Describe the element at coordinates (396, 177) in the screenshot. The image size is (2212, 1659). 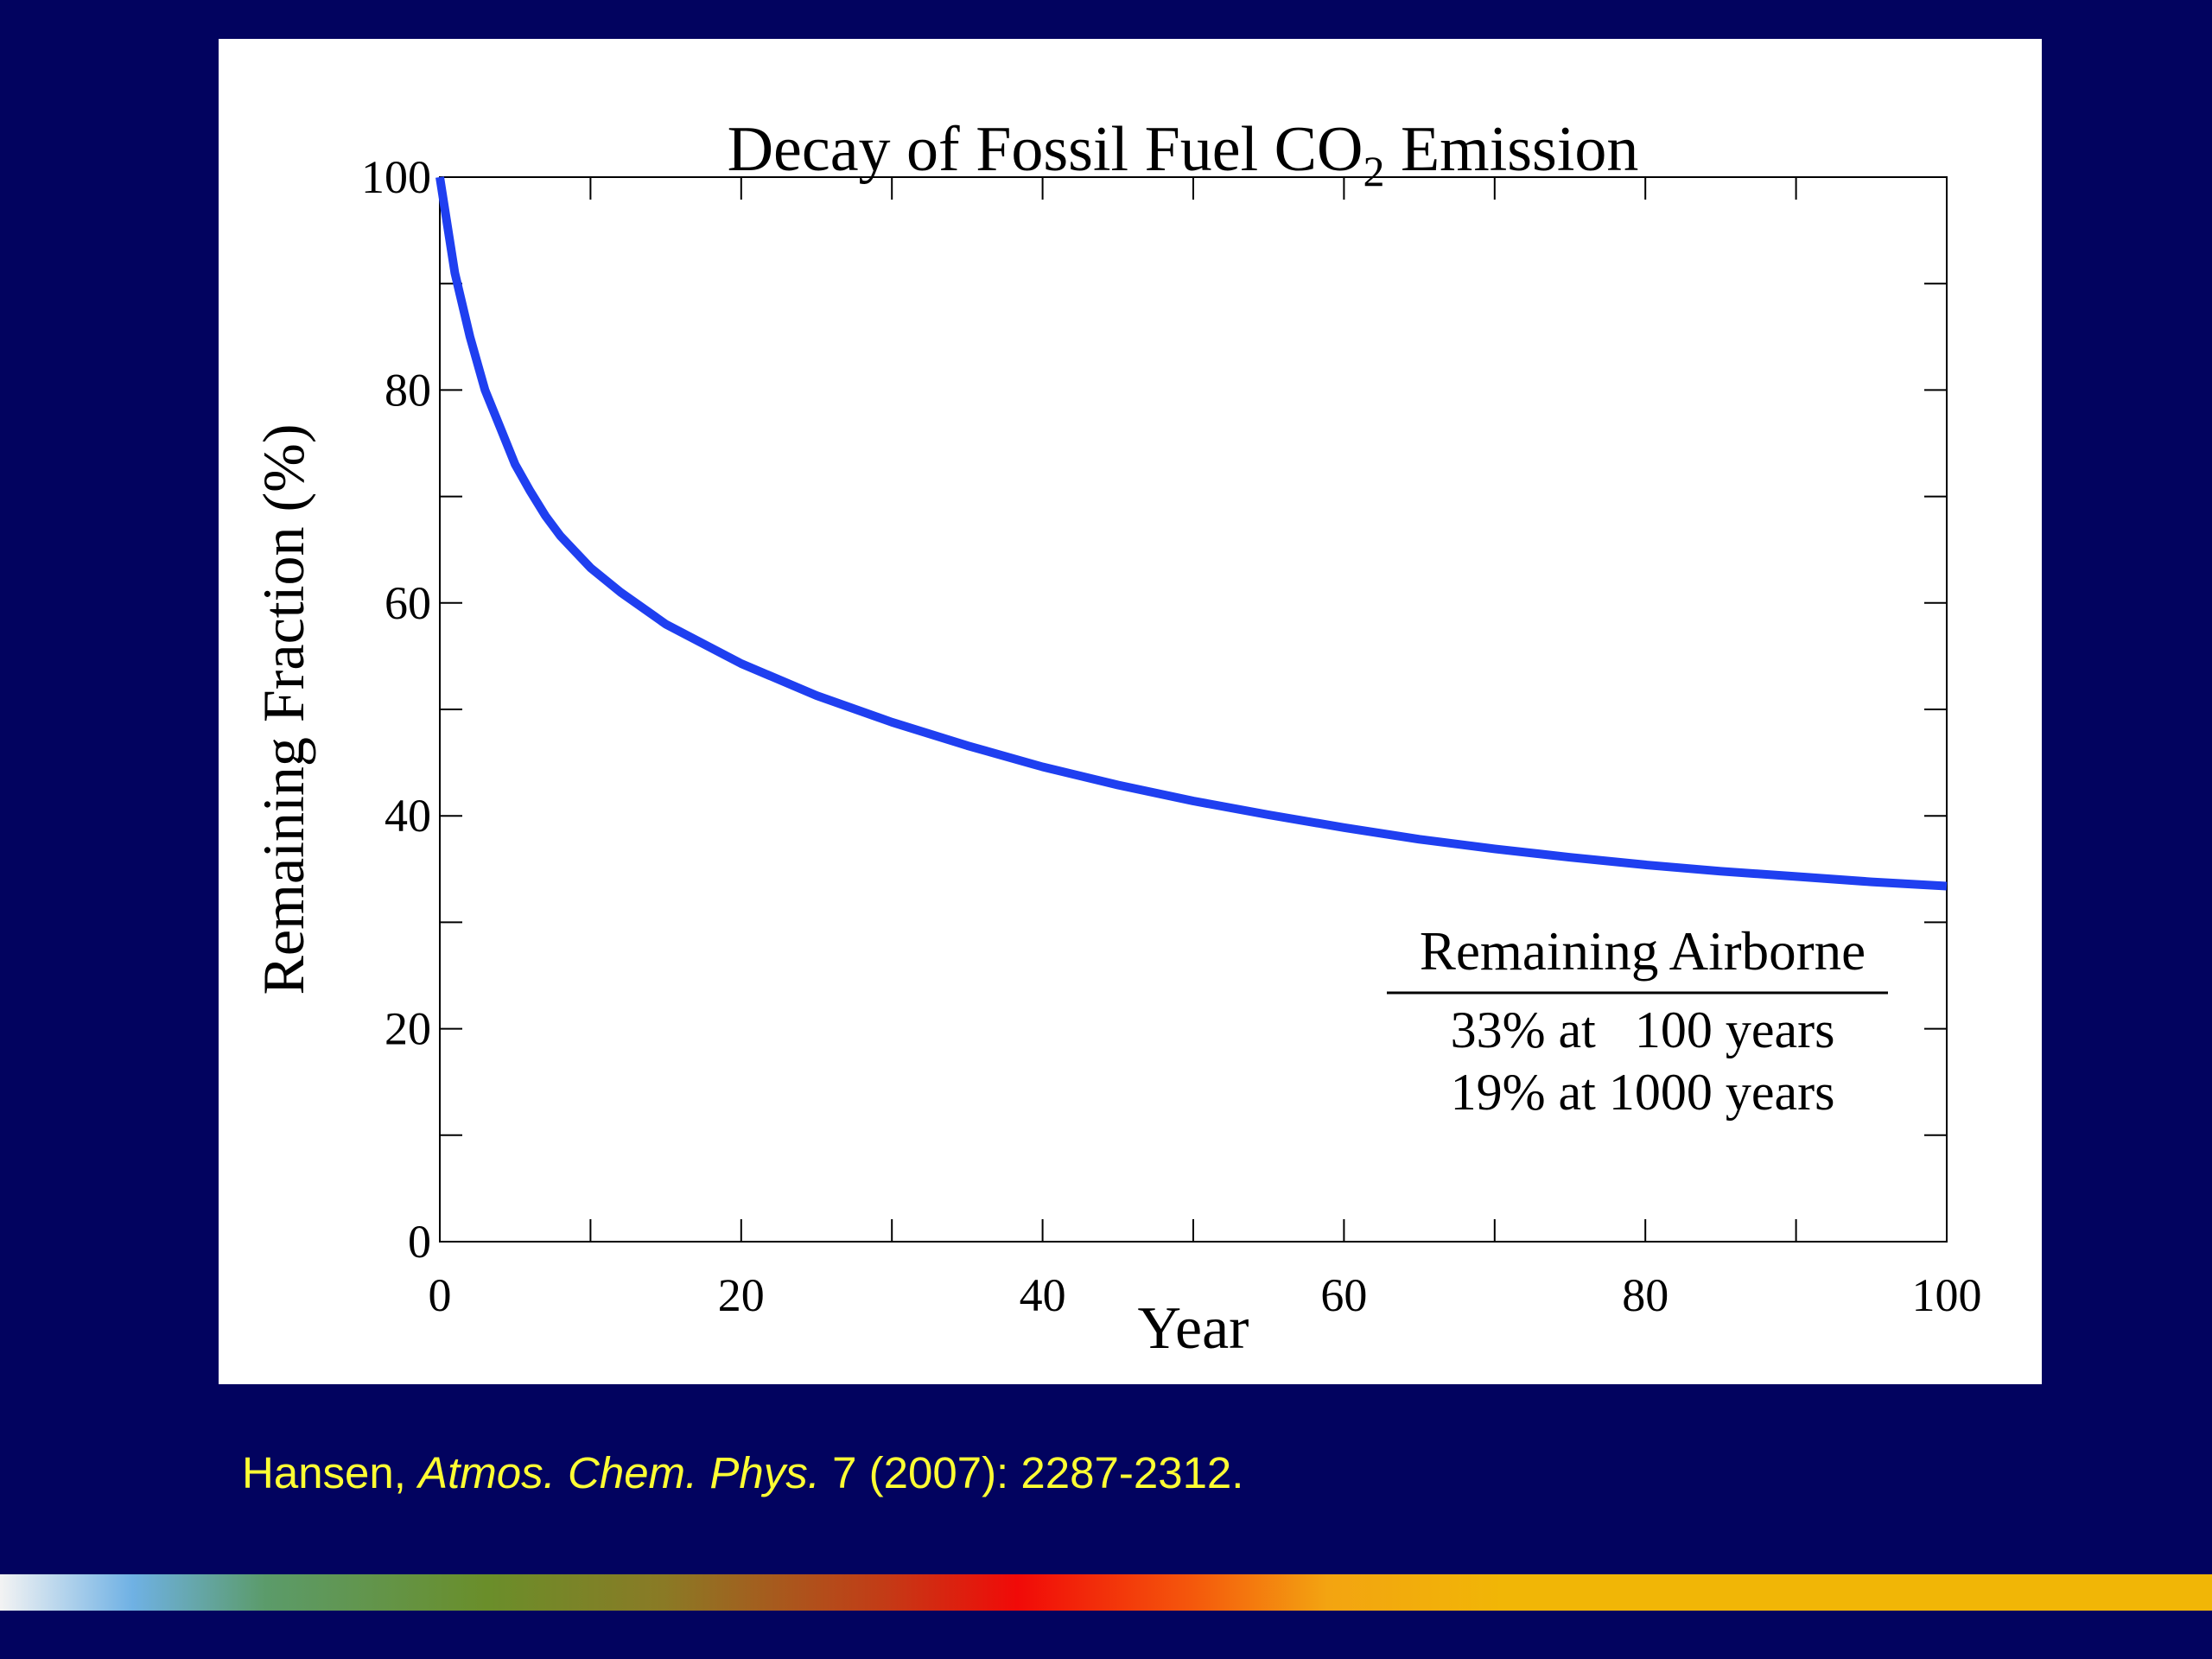
I see `y-tick-label: 100` at that location.